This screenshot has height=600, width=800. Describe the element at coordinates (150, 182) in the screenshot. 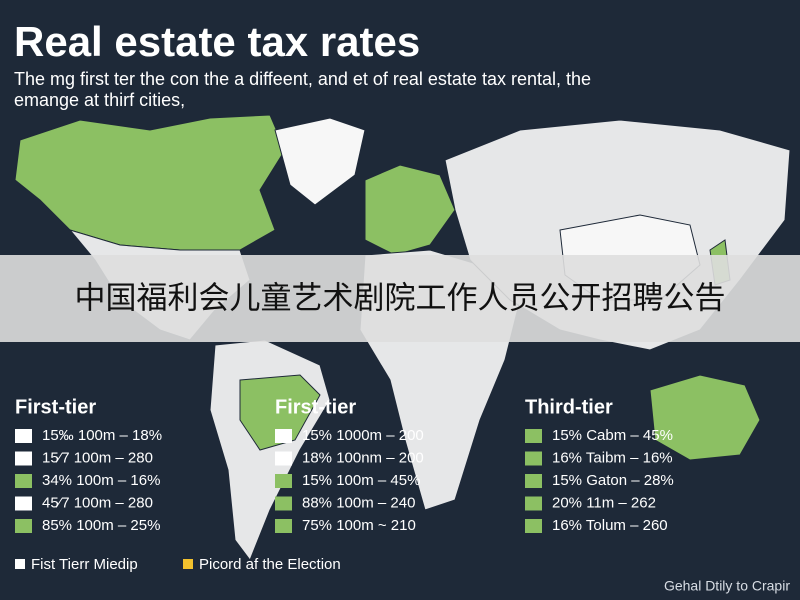

I see `north-america-north` at that location.